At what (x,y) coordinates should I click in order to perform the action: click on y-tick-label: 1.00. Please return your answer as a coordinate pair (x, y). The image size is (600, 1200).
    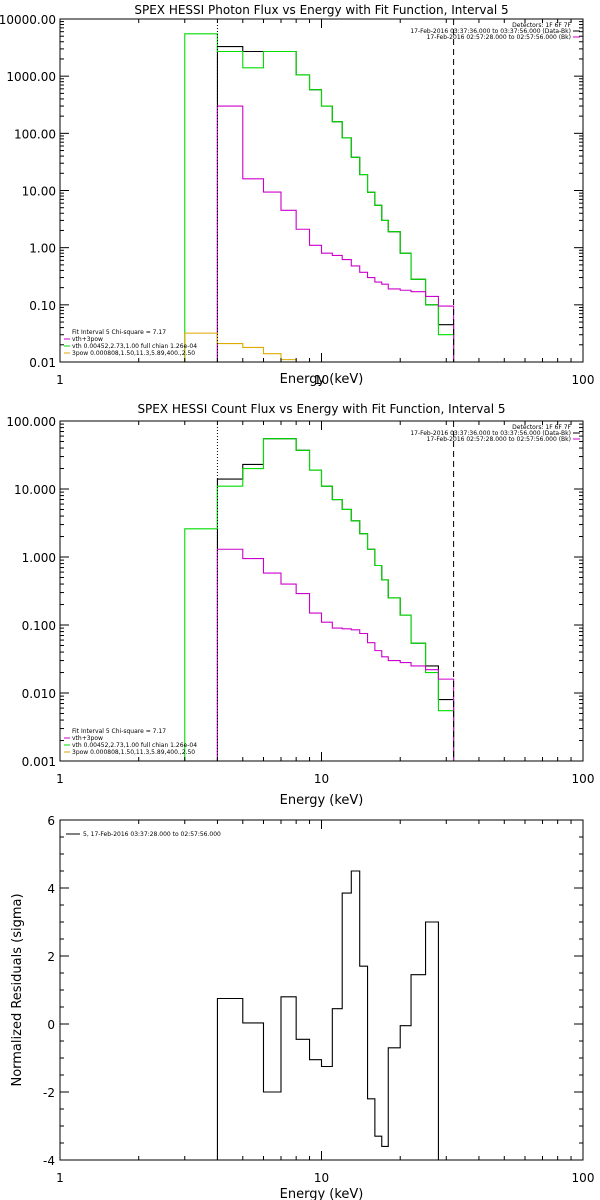
    Looking at the image, I should click on (42, 249).